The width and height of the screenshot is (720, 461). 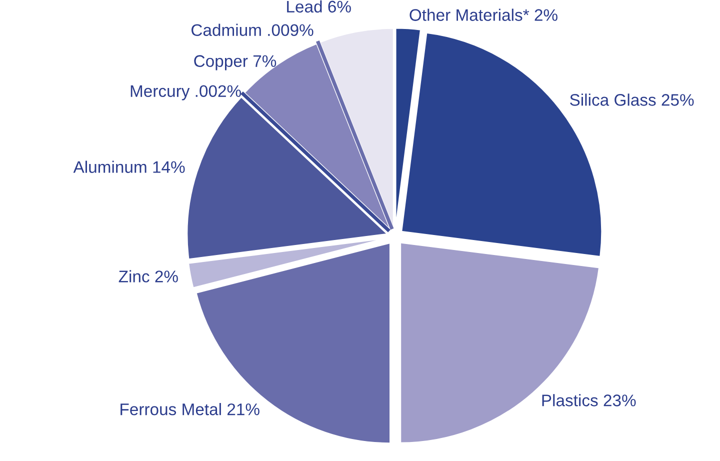 What do you see at coordinates (129, 166) in the screenshot?
I see `slice-label: Aluminum 14%` at bounding box center [129, 166].